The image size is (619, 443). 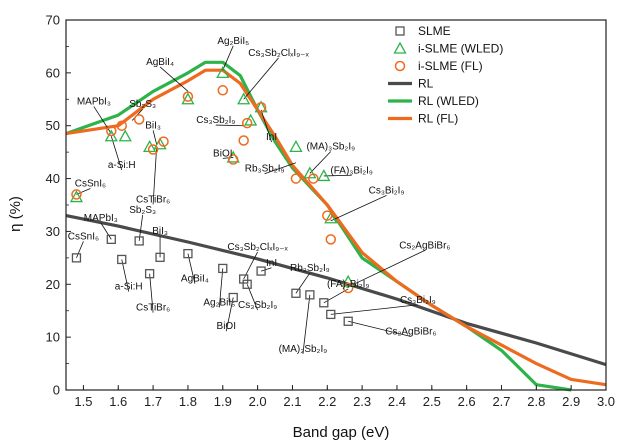 What do you see at coordinates (278, 53) in the screenshot?
I see `annotation-label-1: Cs₃Sb₂ClₓI₉₋ₓ` at bounding box center [278, 53].